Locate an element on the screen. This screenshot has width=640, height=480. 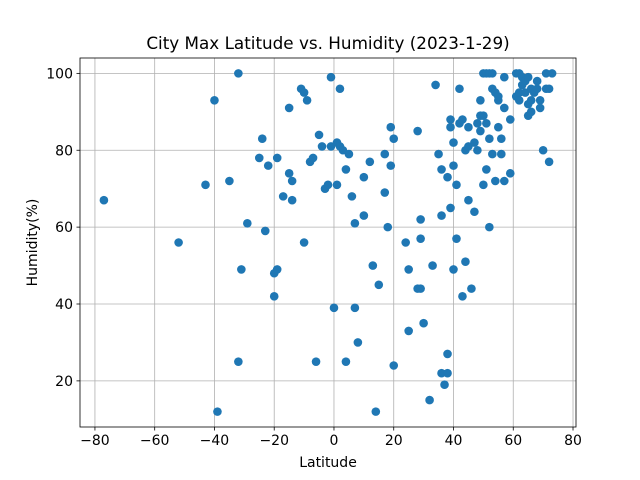
x-axis-ticks: −80 −60 −40 −20 0 20 40 60 80 is located at coordinates (331, 438).